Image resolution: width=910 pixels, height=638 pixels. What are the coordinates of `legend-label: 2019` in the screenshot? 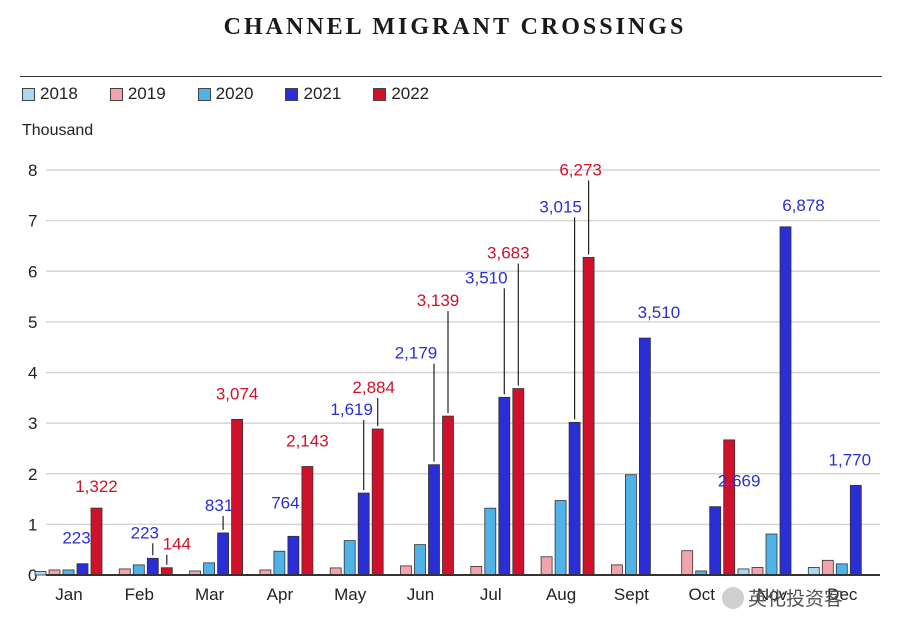 It's located at (146, 93).